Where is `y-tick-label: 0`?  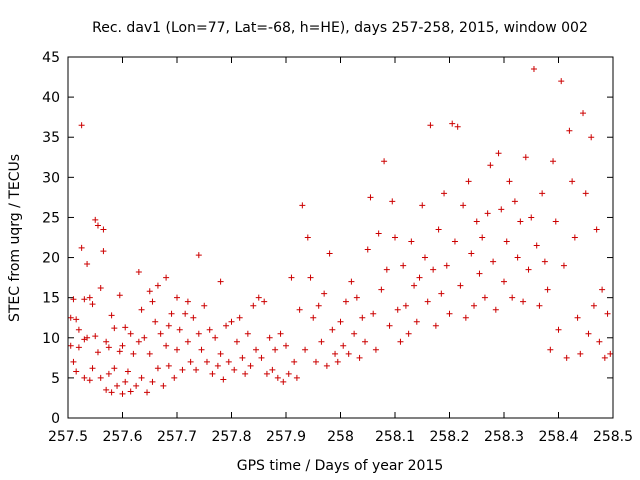 y-tick-label: 0 is located at coordinates (55, 419).